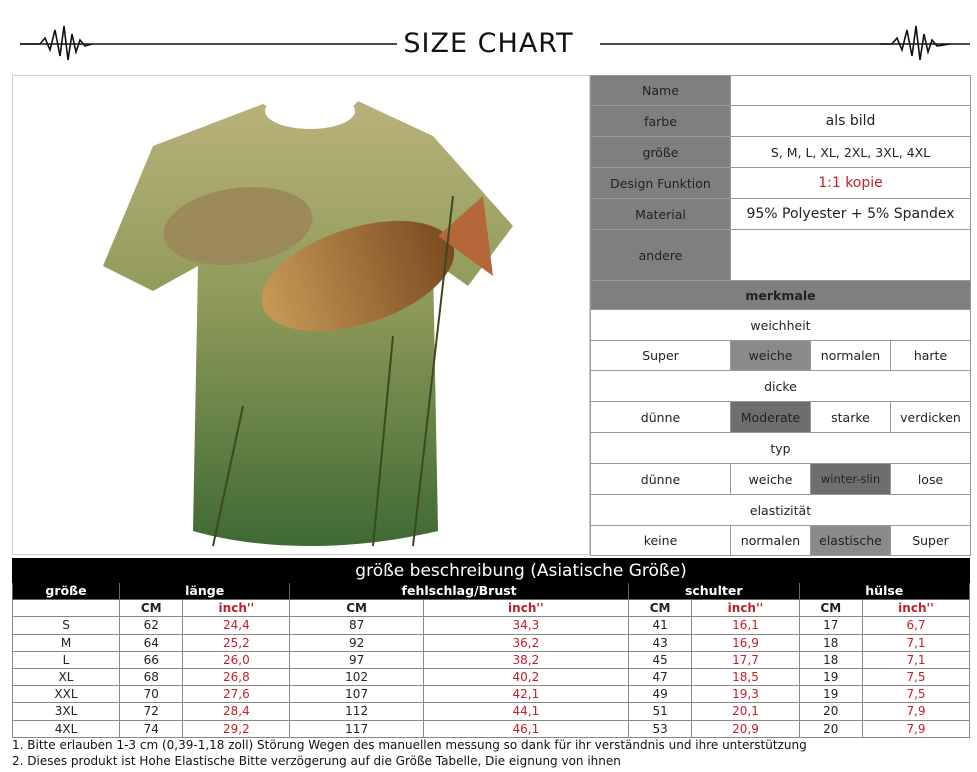 The width and height of the screenshot is (977, 772). I want to click on cm-cell: 41, so click(660, 625).